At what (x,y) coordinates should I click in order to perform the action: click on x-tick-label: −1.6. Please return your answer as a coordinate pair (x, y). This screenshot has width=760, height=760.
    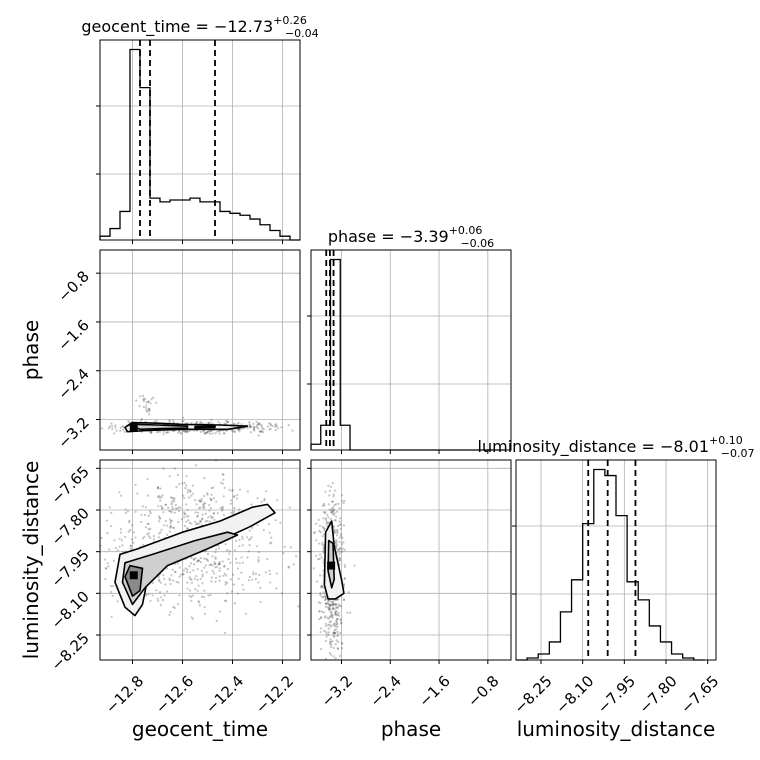
    Looking at the image, I should click on (434, 691).